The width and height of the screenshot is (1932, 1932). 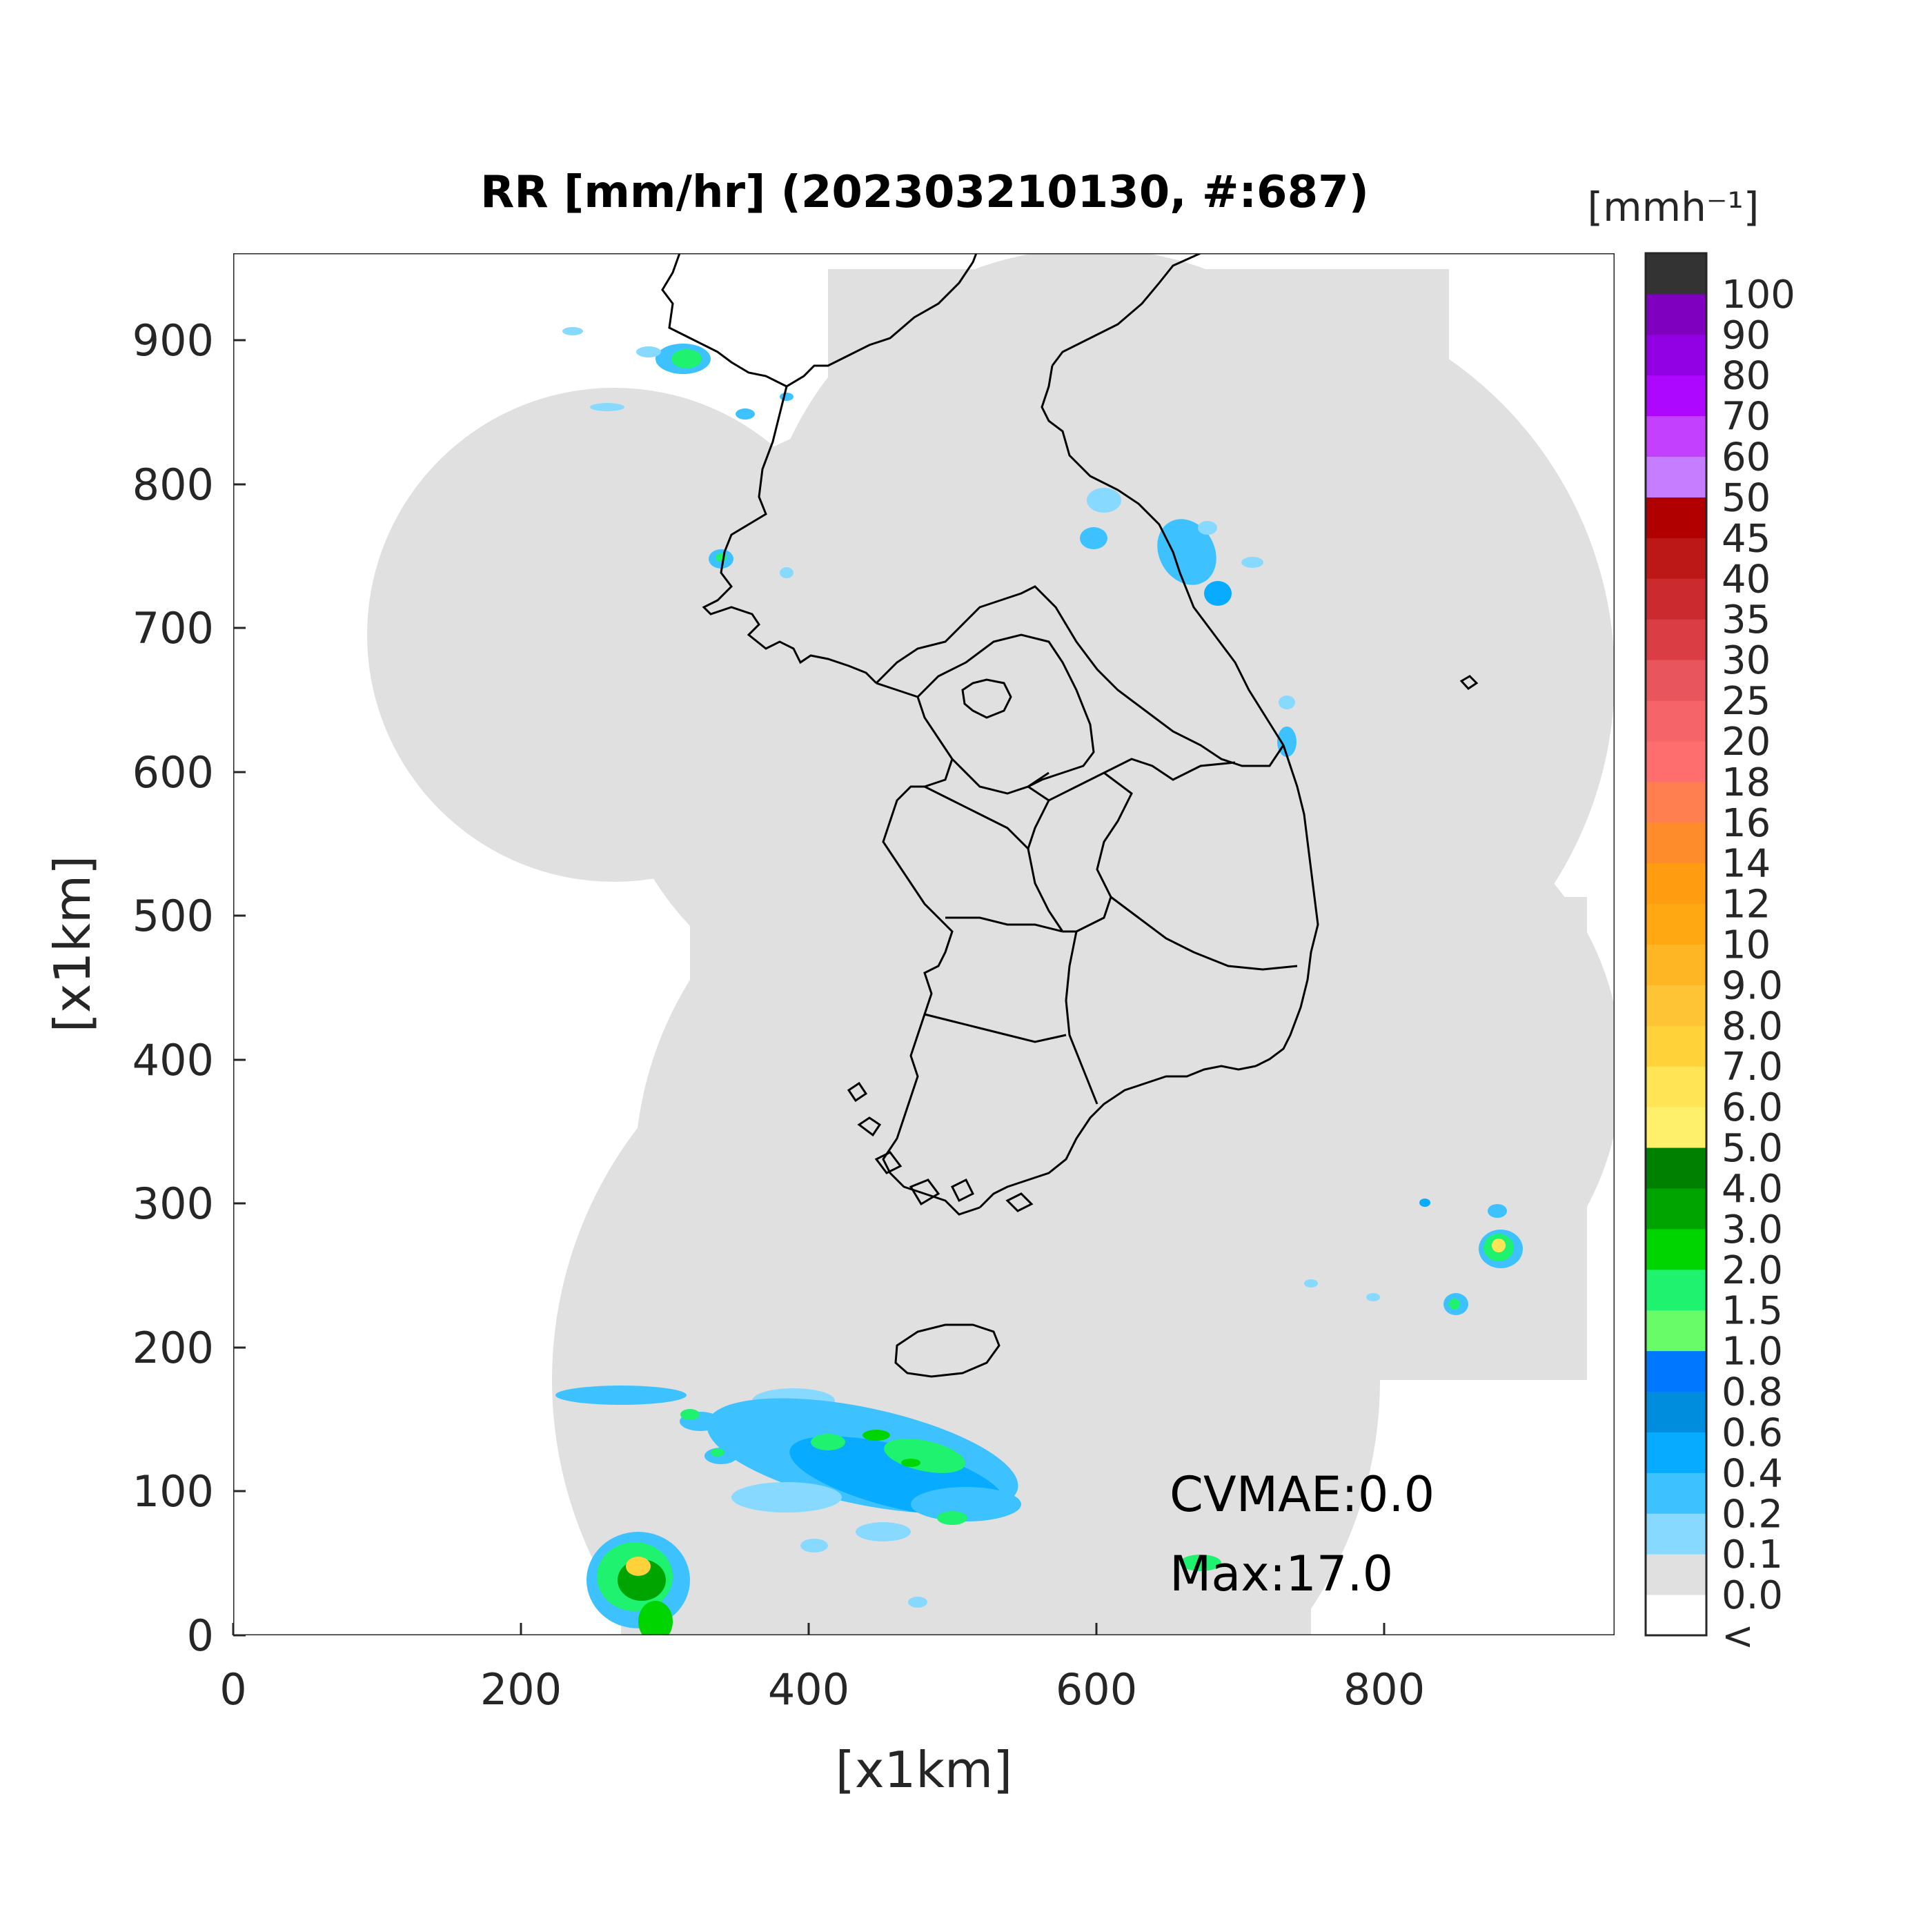 I want to click on y-tick-label: 300, so click(x=173, y=1204).